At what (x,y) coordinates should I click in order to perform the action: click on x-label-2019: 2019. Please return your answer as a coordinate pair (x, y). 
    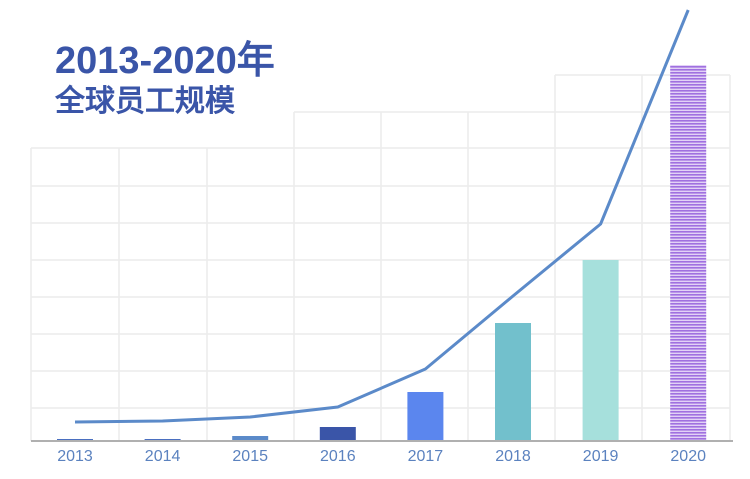
    Looking at the image, I should click on (600, 456).